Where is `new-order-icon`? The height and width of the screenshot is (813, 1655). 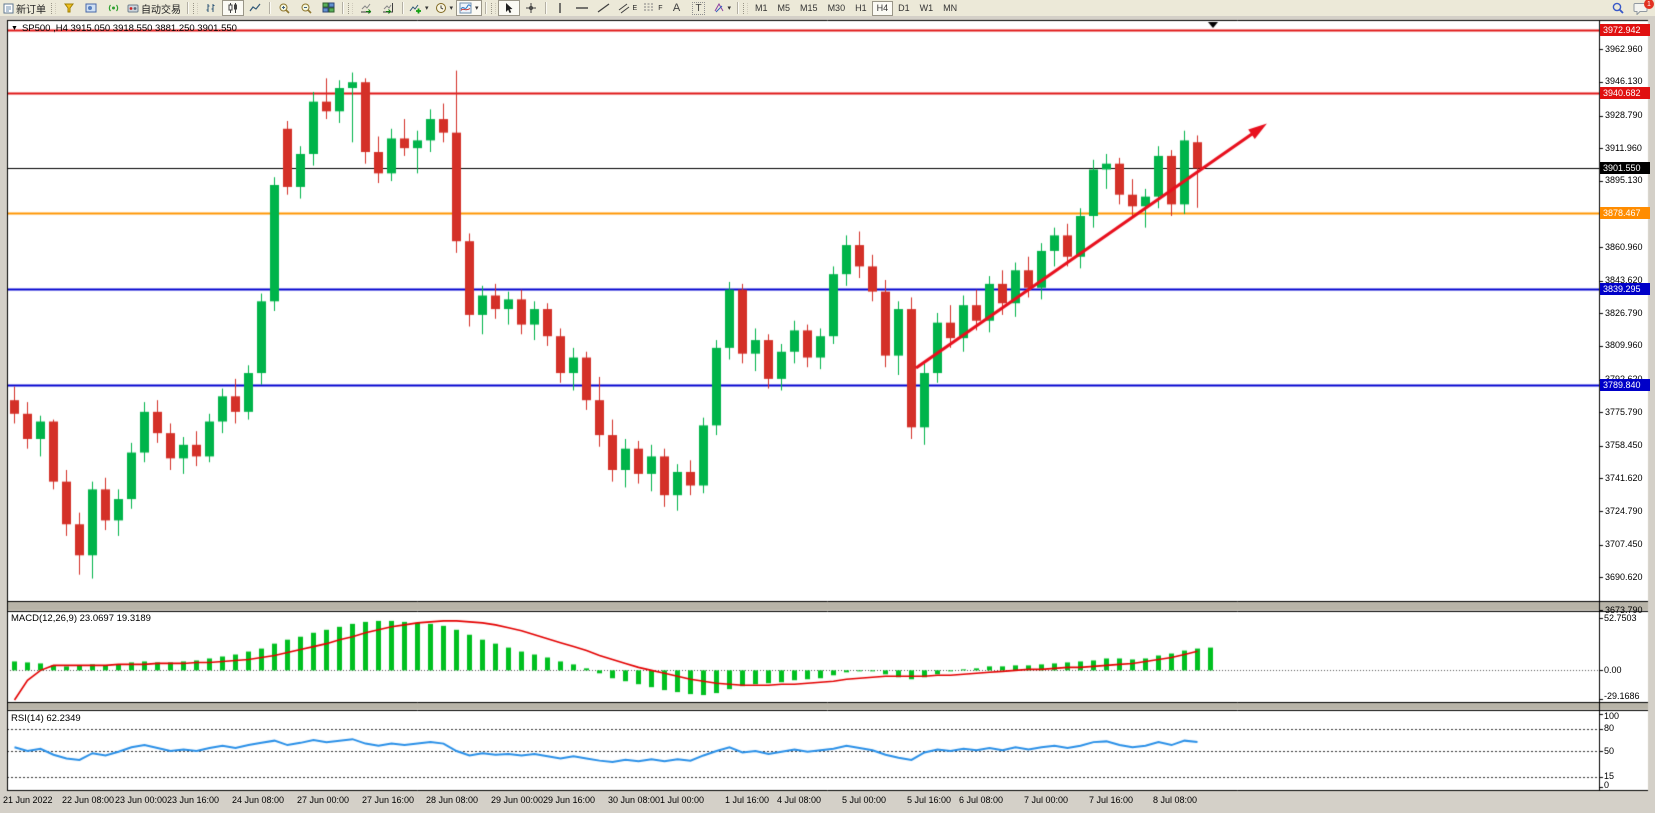
new-order-icon is located at coordinates (8, 8).